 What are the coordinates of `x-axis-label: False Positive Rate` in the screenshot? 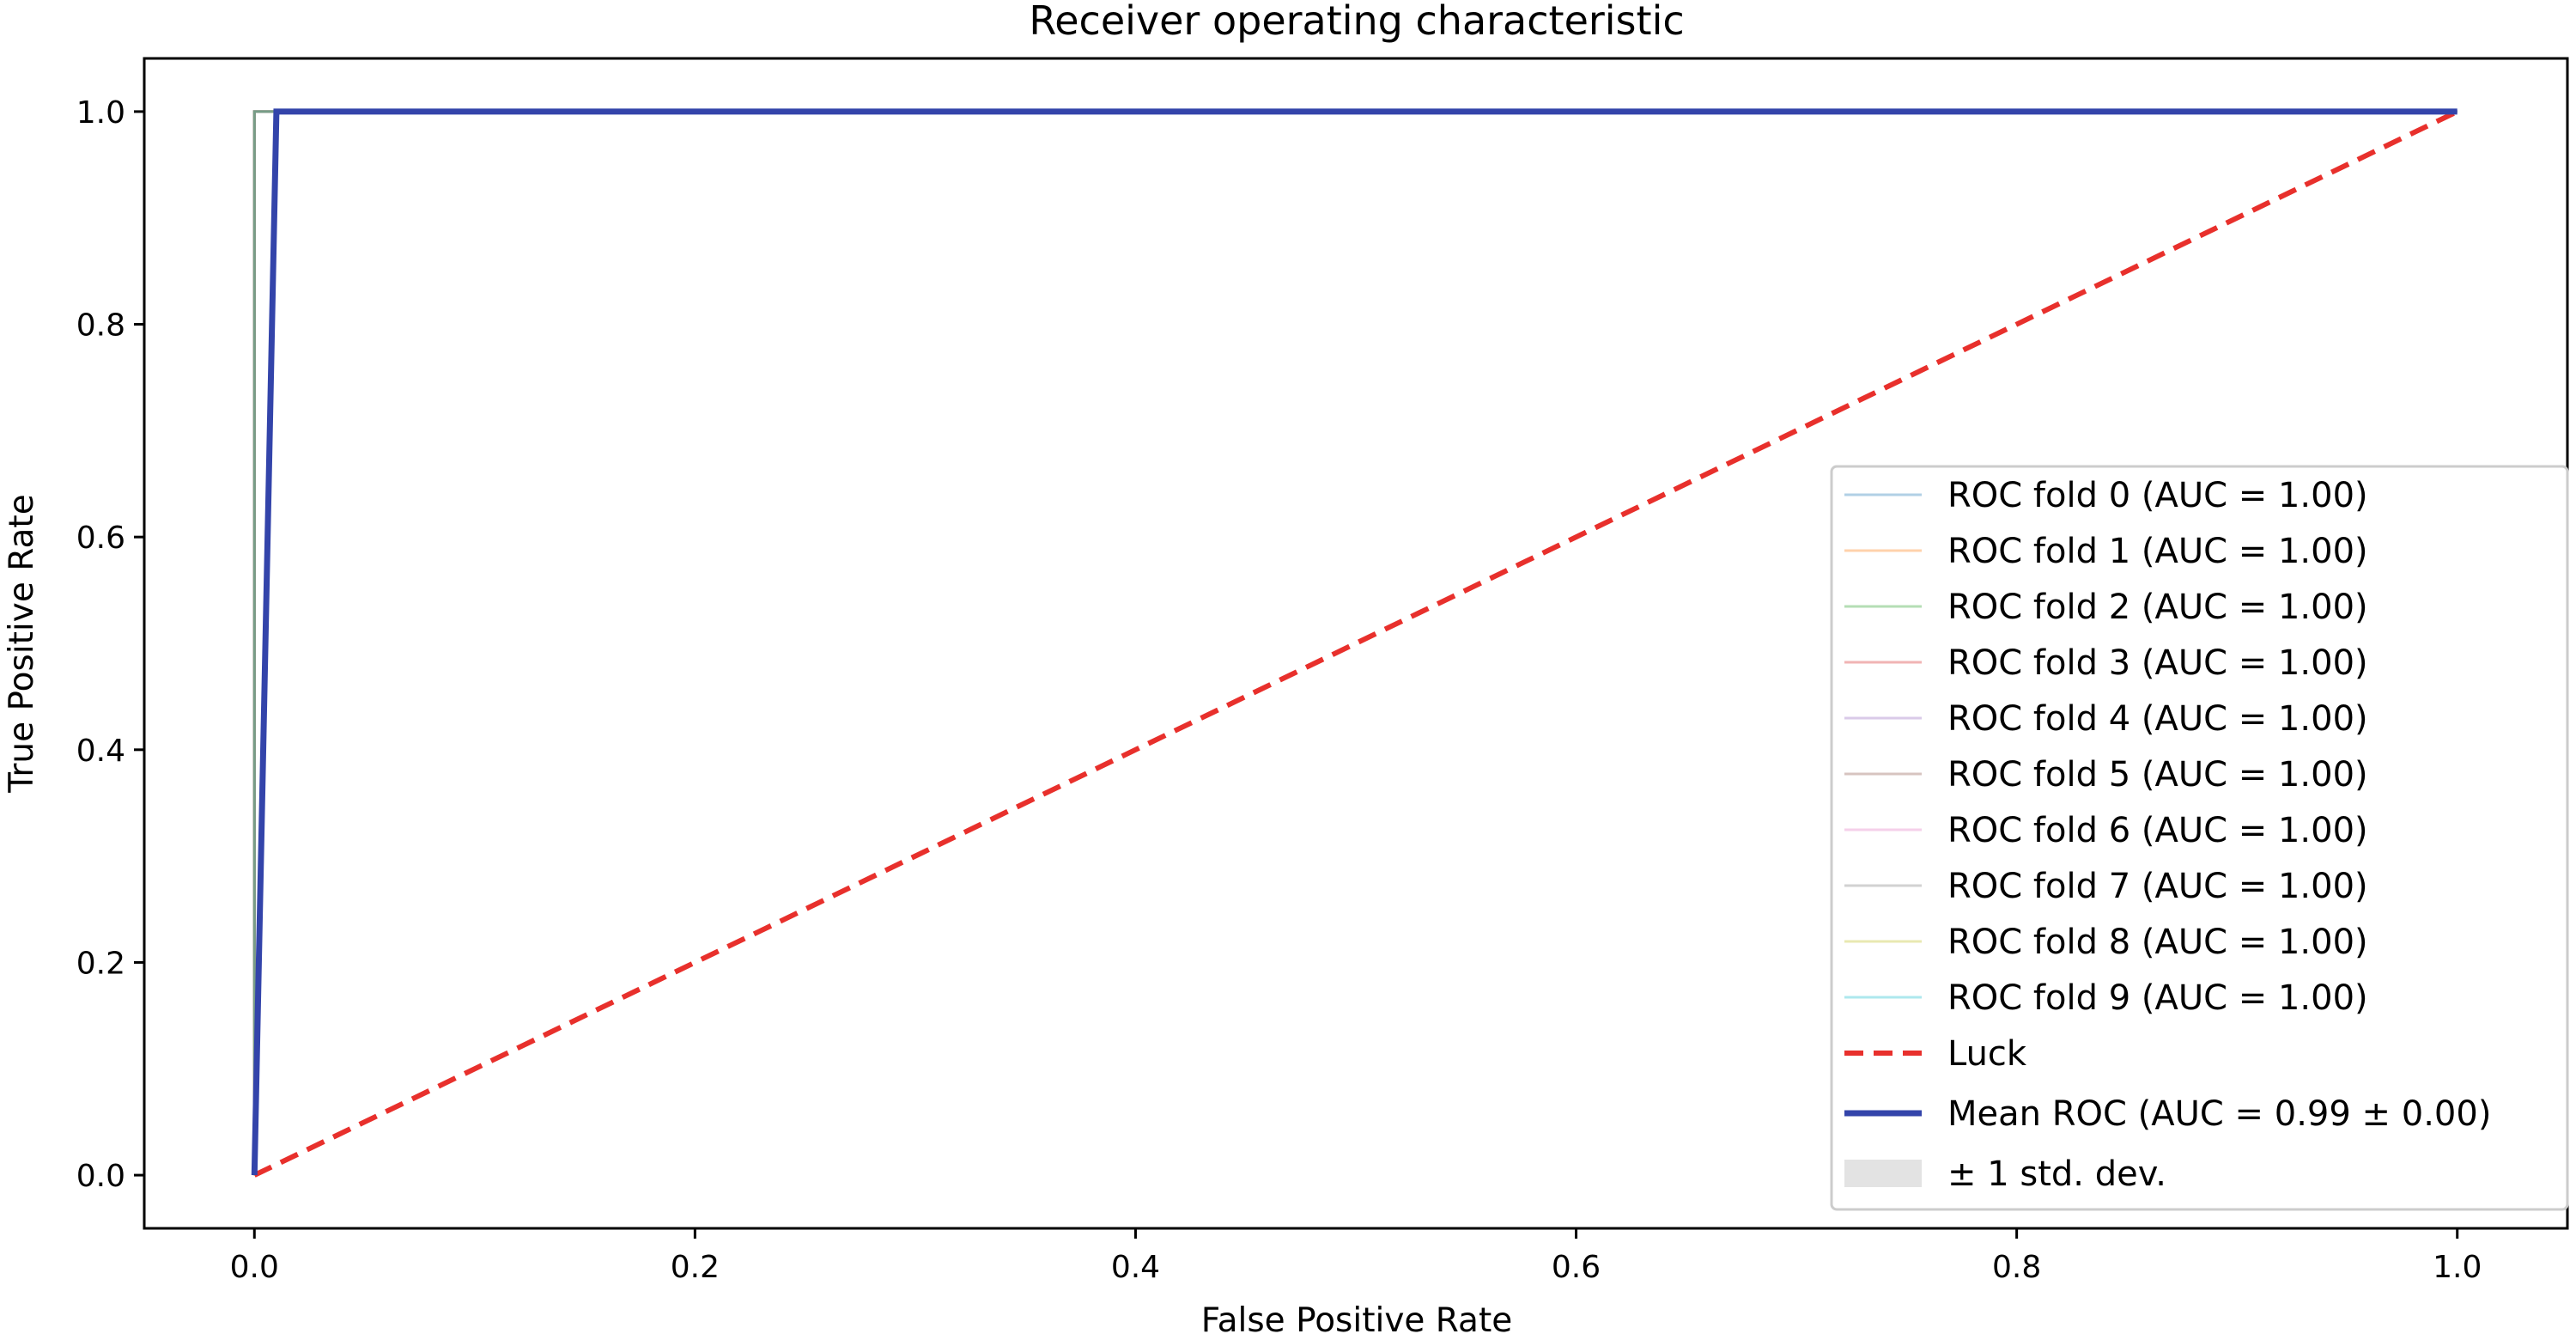 It's located at (1356, 1320).